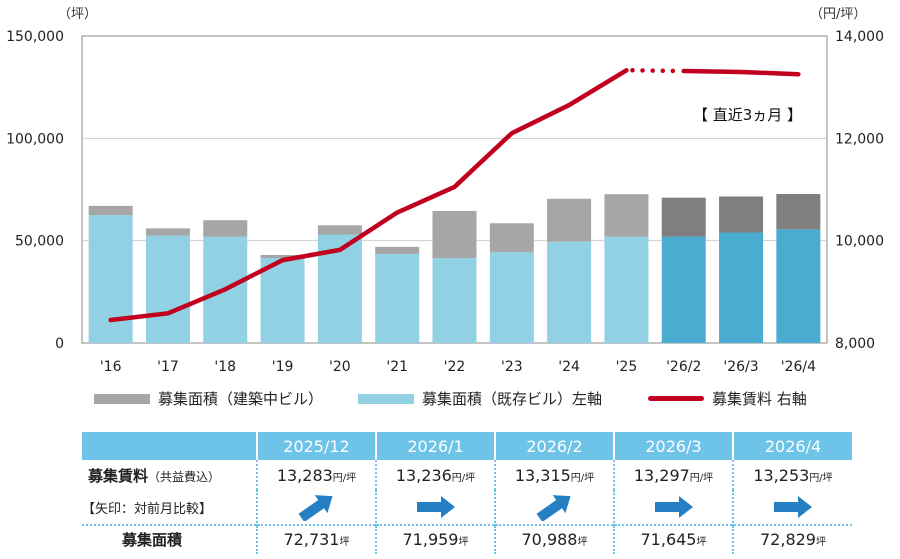 This screenshot has height=559, width=900. What do you see at coordinates (683, 367) in the screenshot?
I see `x-tick-label: '26/2` at bounding box center [683, 367].